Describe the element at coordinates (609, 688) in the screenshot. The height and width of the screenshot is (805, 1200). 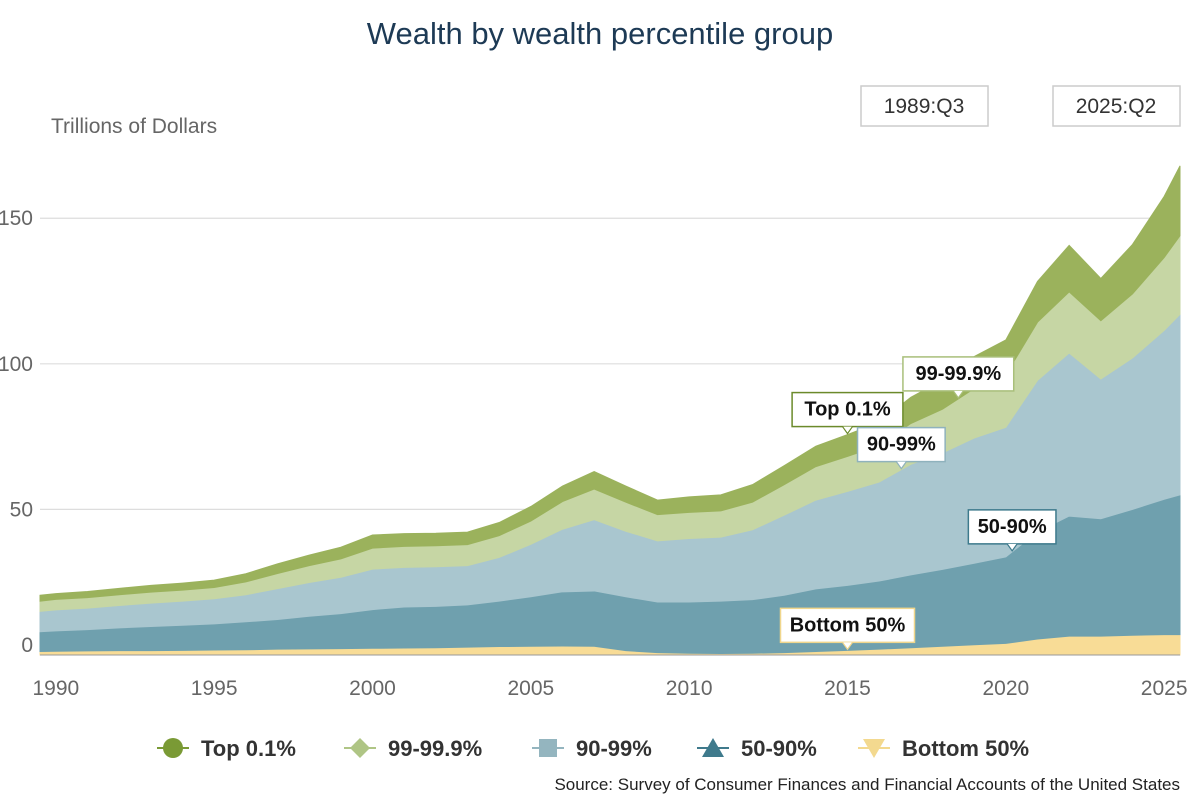
I see `x-axis-ticks: 1990 1995 2000 2005 2010 2015 2020 2025` at that location.